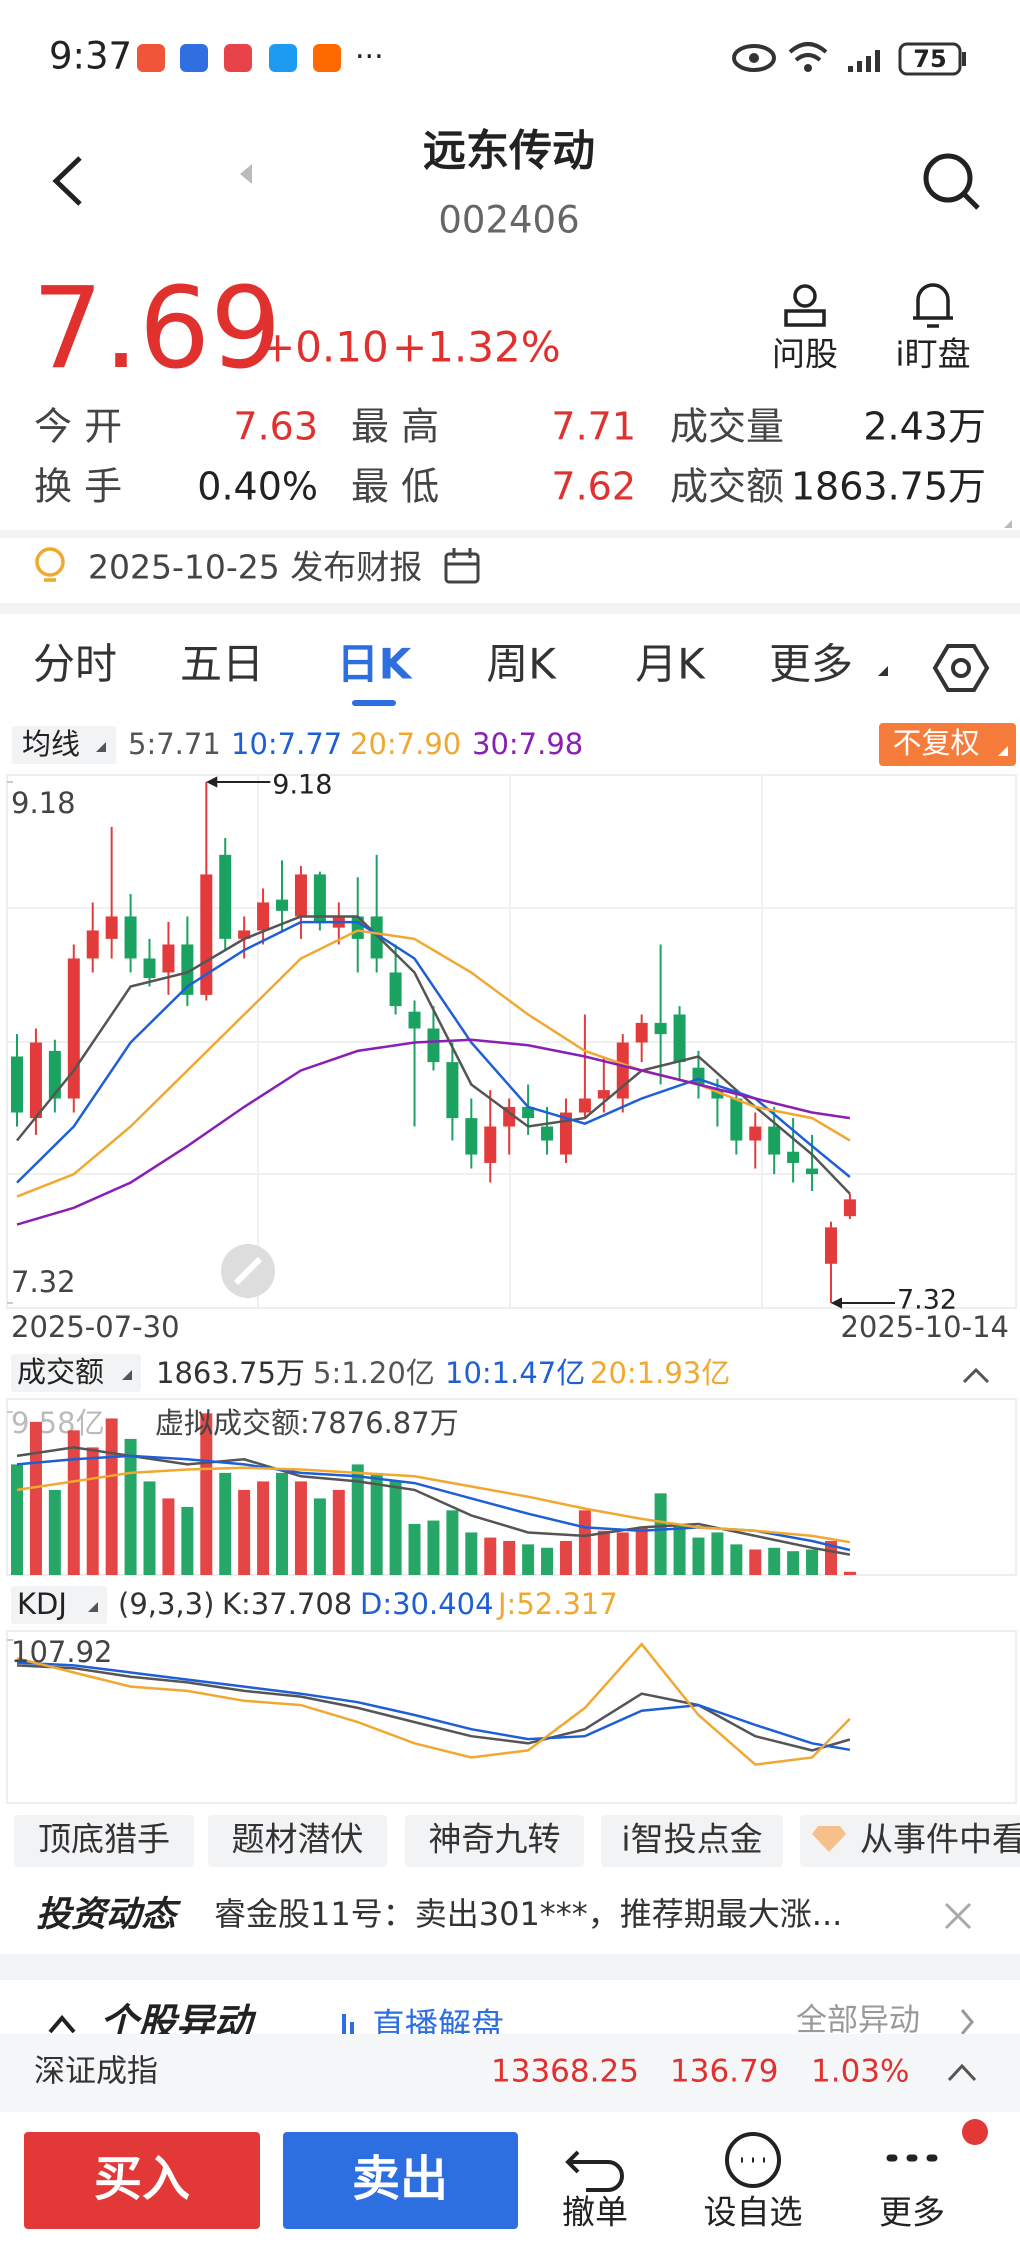 Image resolution: width=1020 pixels, height=2250 pixels. Describe the element at coordinates (166, 1604) in the screenshot. I see `kdj-params: (9,3,3)` at that location.